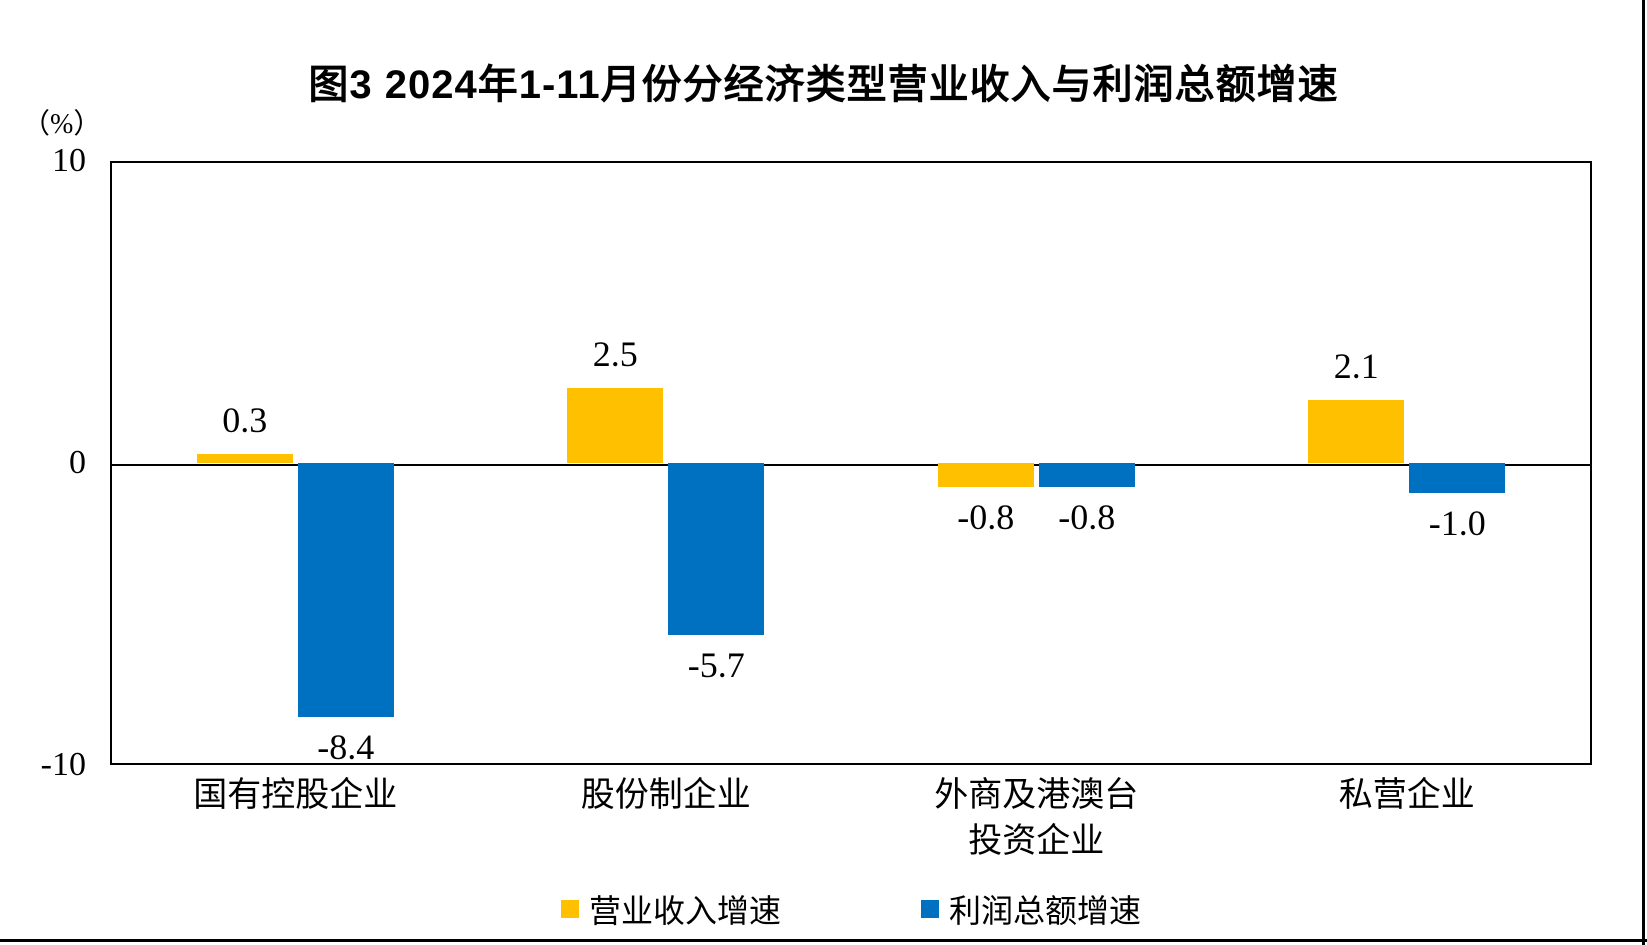 This screenshot has width=1647, height=945. What do you see at coordinates (1036, 818) in the screenshot?
I see `category-label: 外商及港澳台 投资企业` at bounding box center [1036, 818].